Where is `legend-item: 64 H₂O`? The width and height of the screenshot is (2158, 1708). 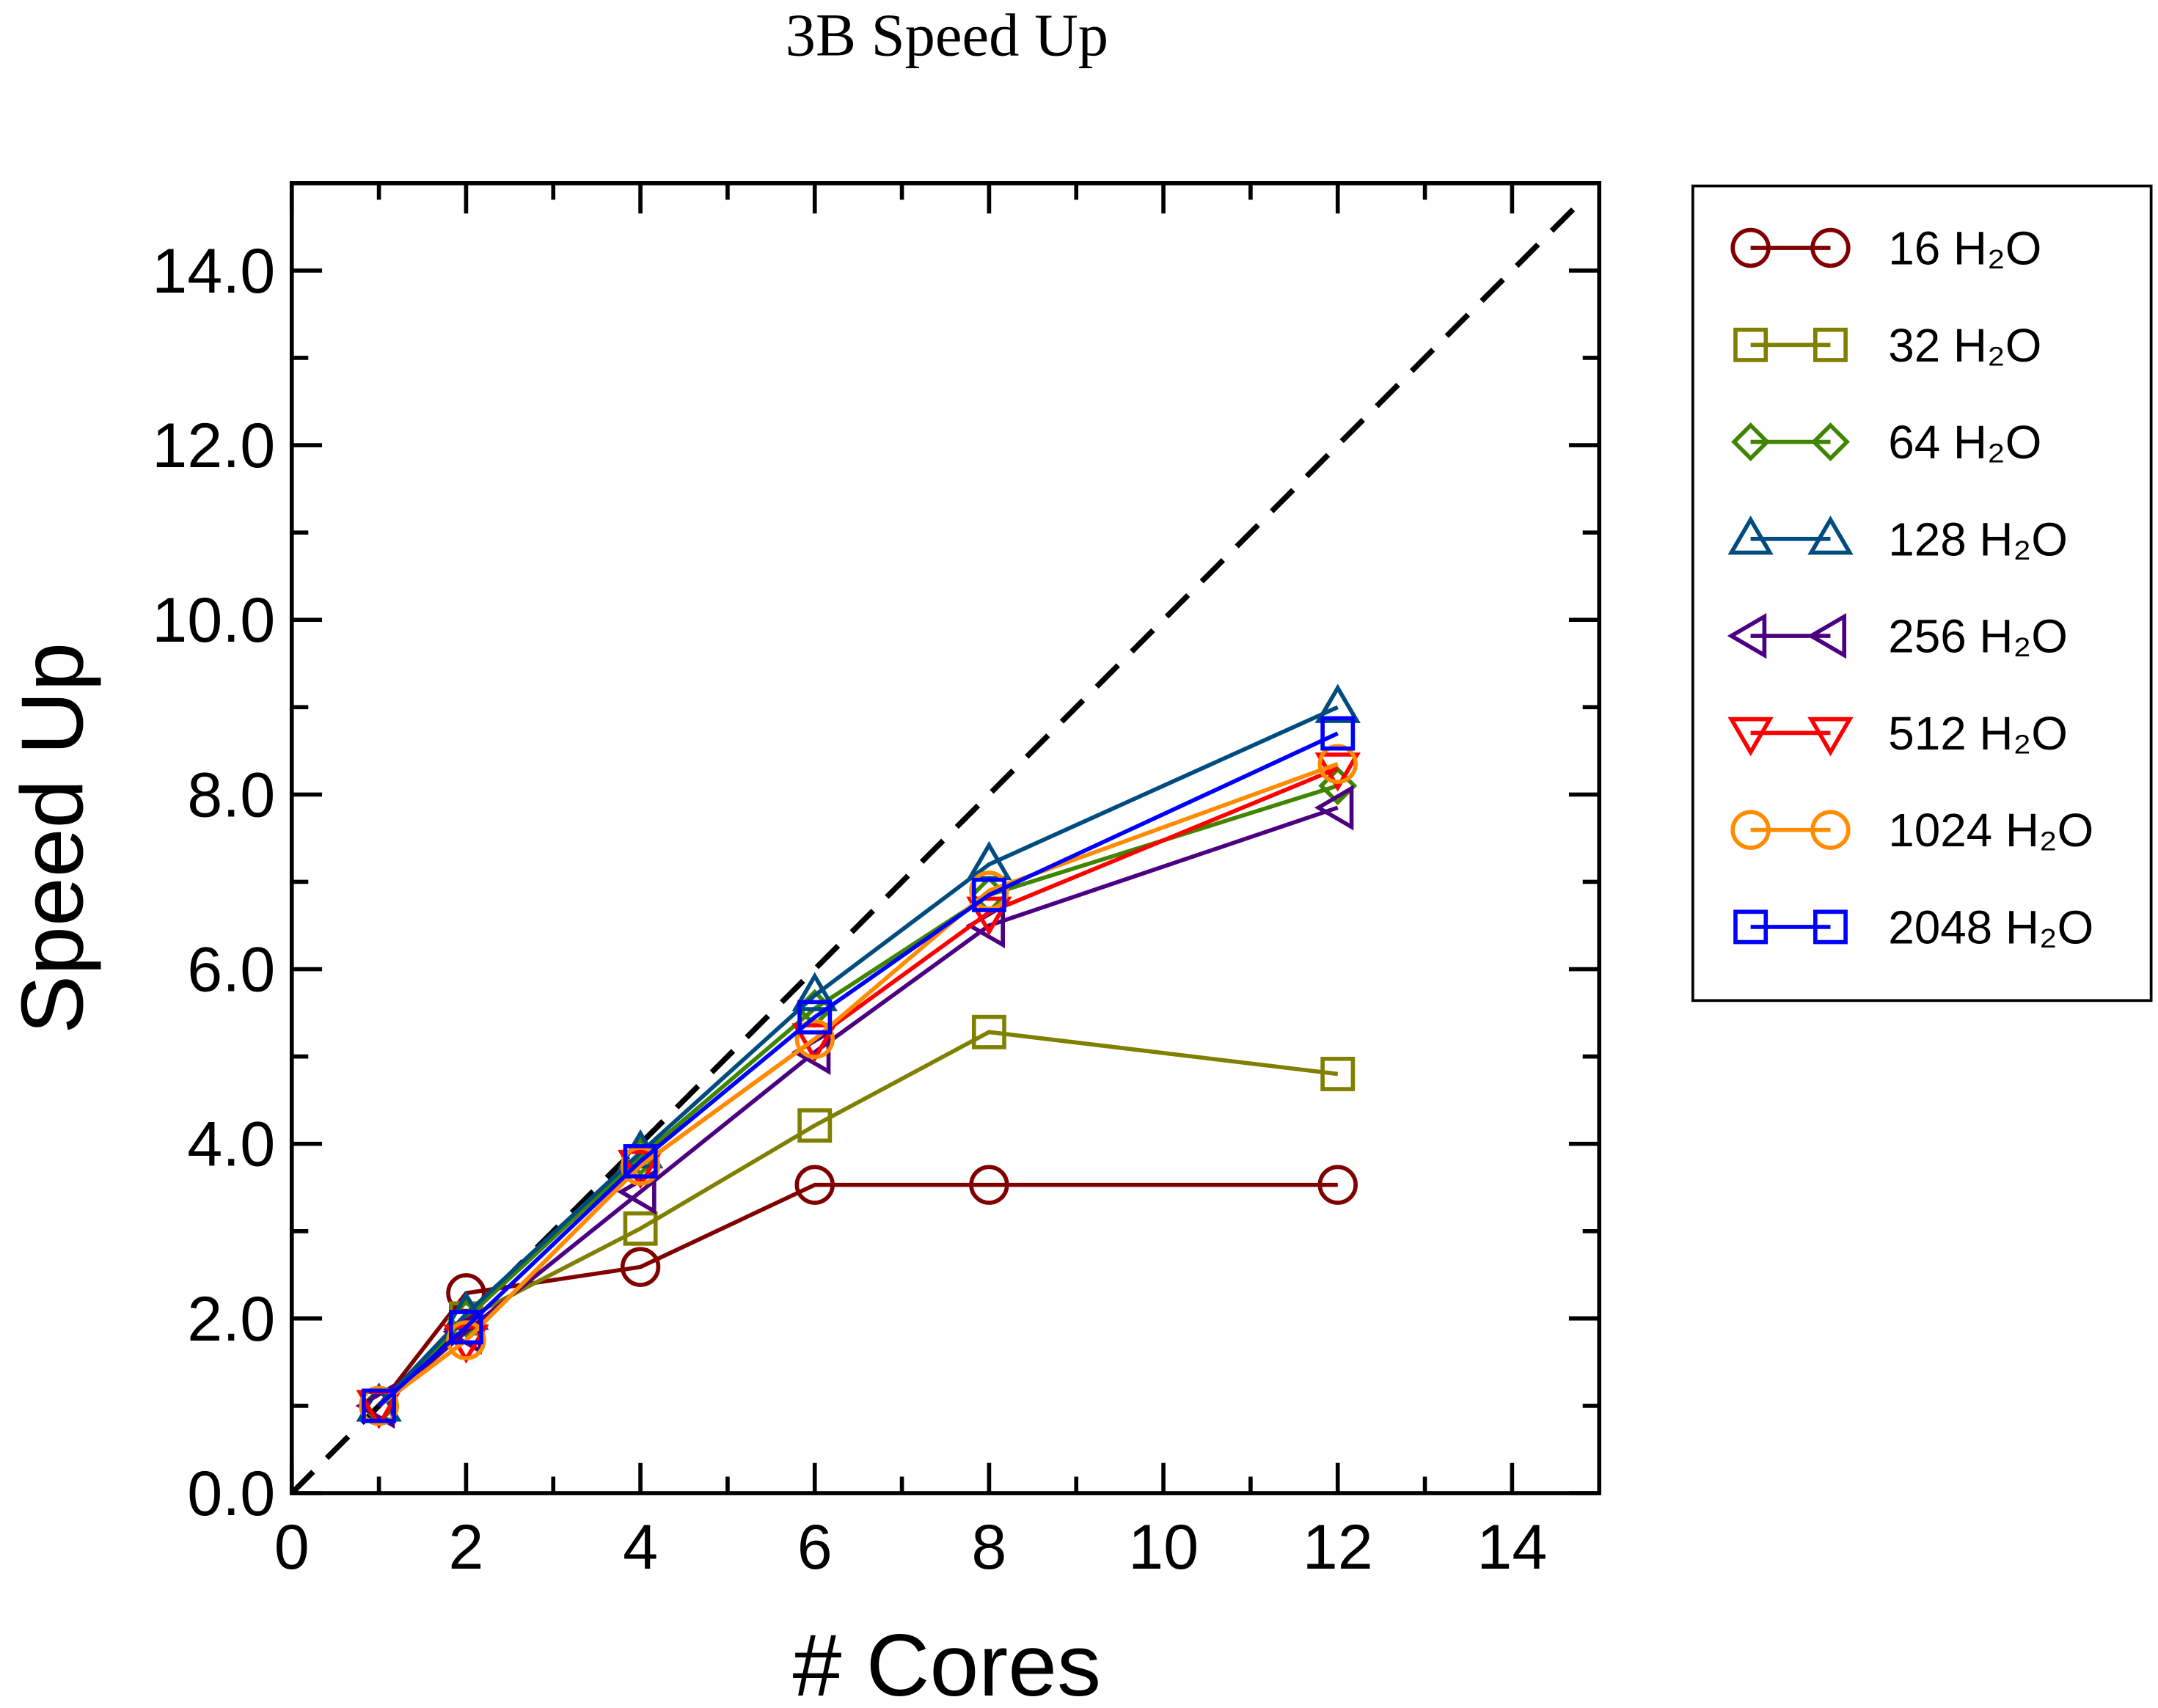
legend-item: 64 H₂O is located at coordinates (1886, 442).